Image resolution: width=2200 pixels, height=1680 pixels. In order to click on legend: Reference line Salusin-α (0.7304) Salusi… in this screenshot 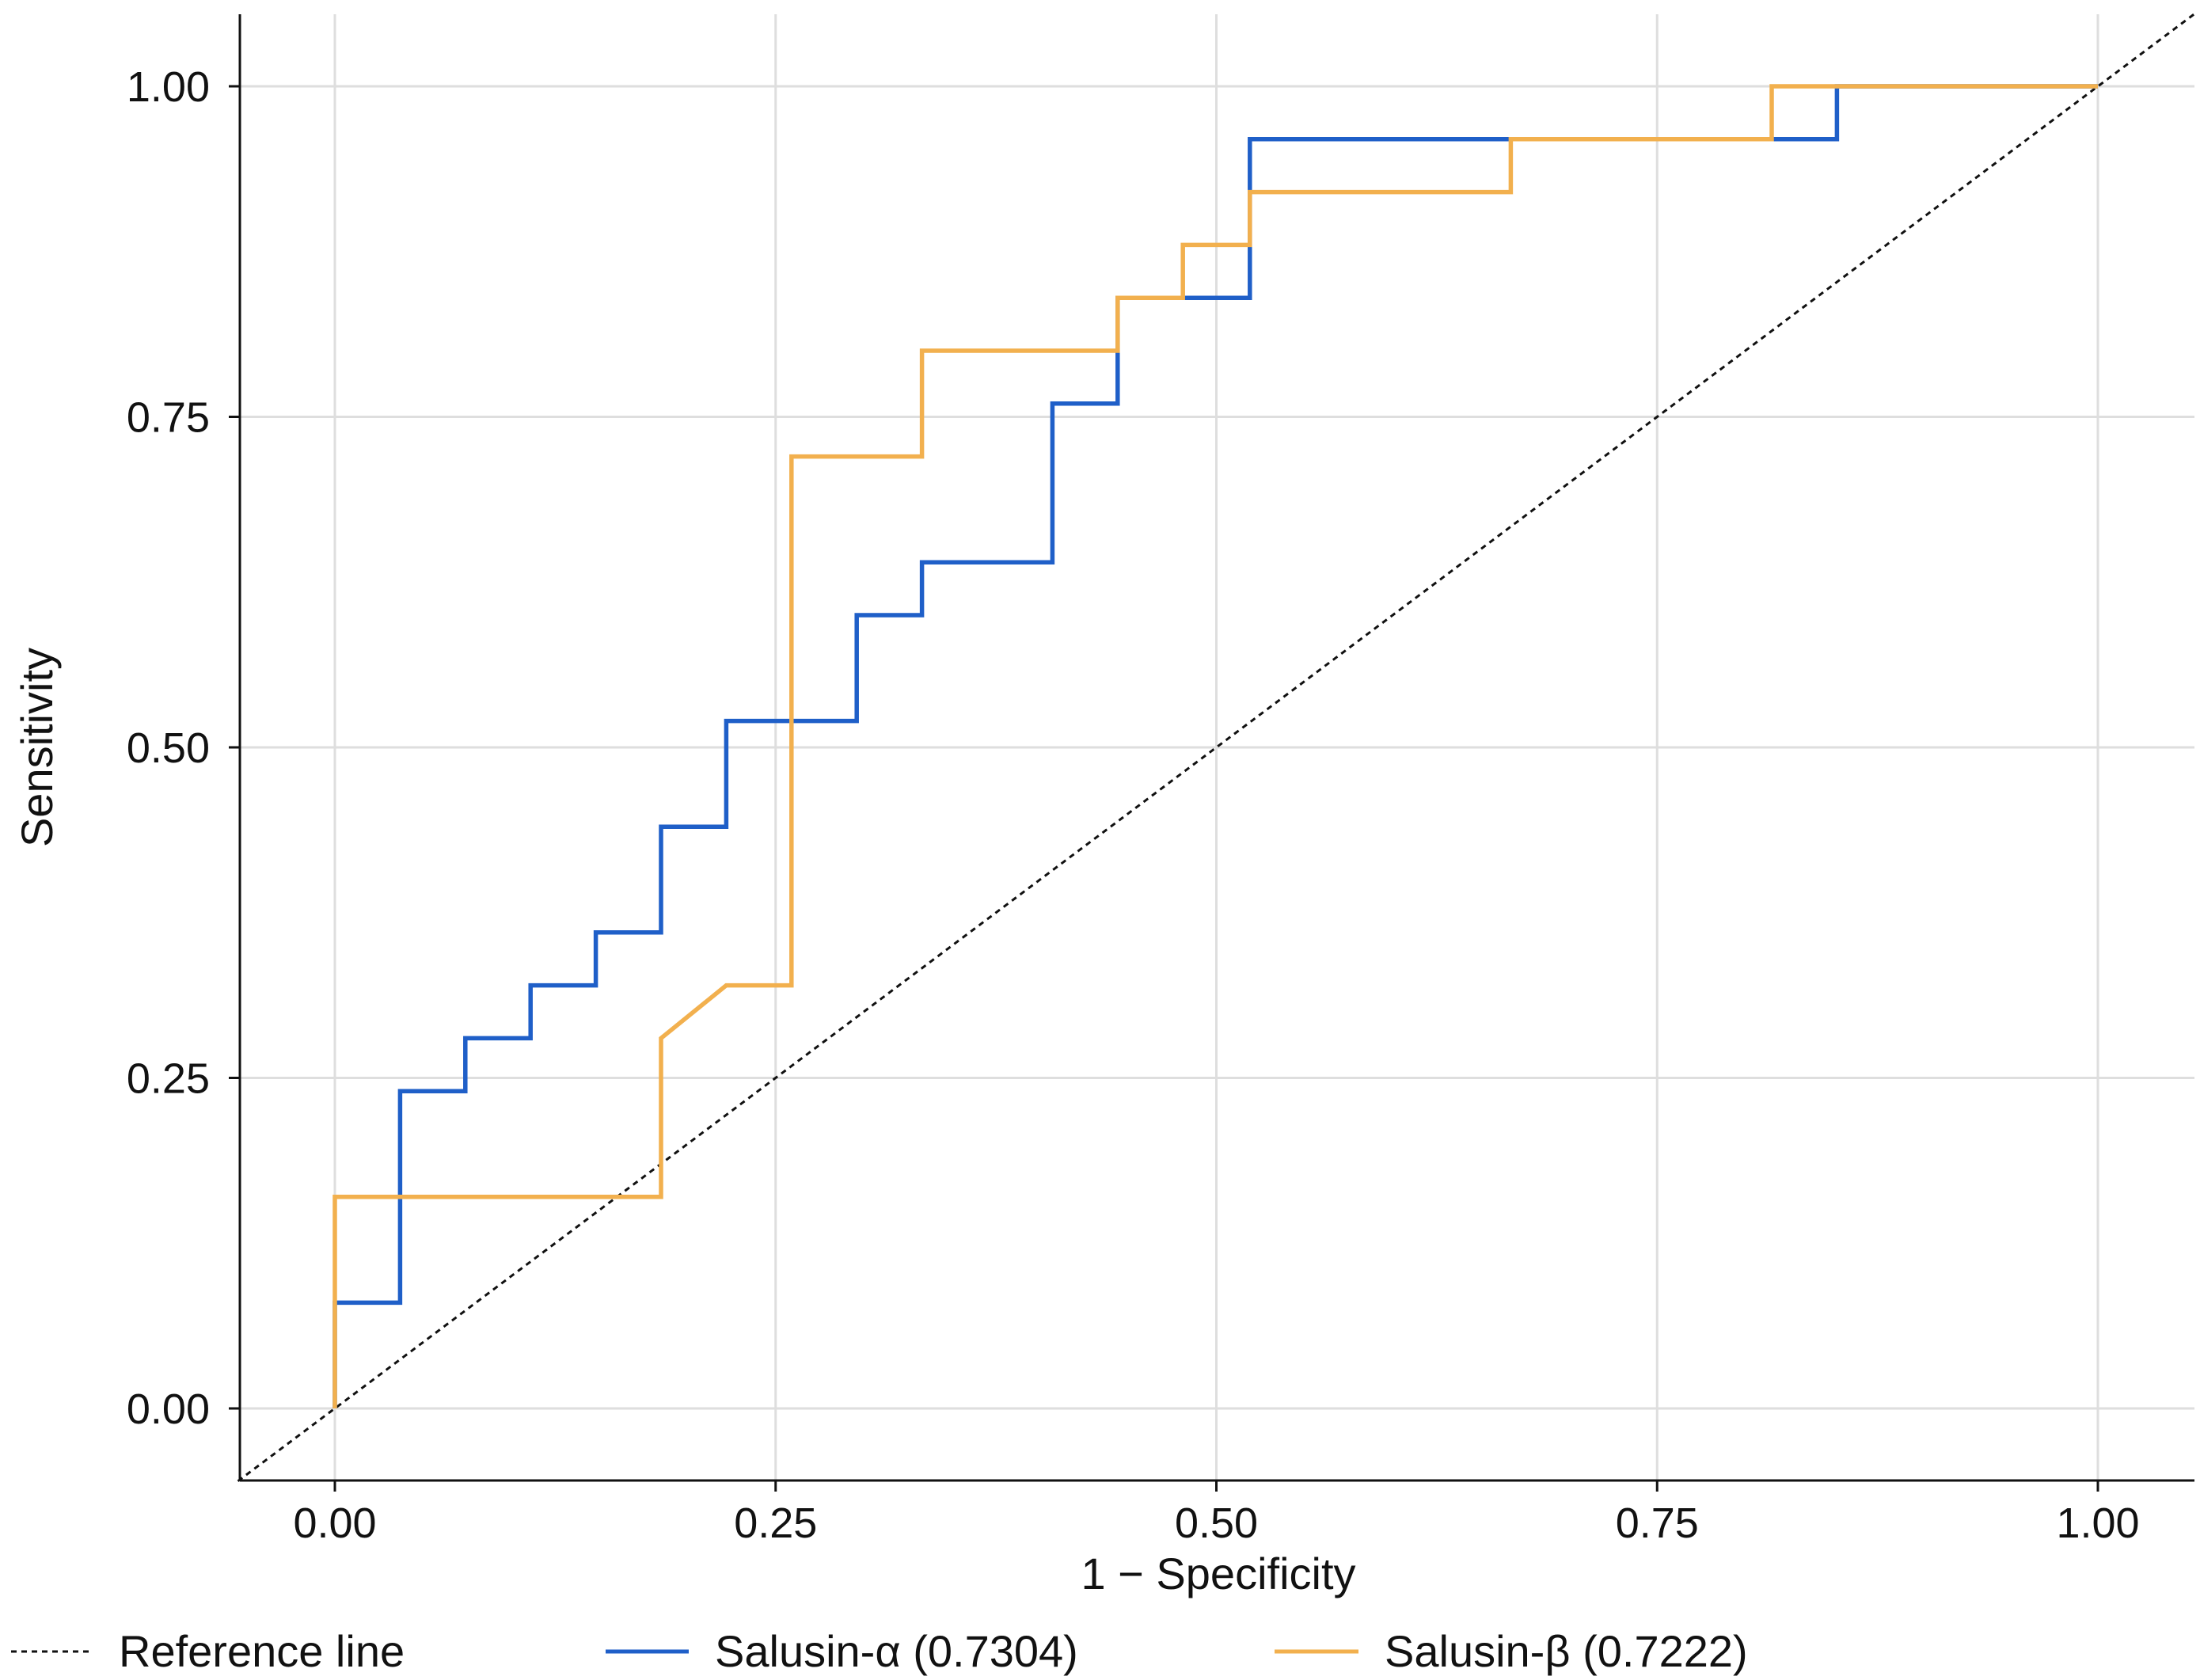, I will do `click(879, 1651)`.